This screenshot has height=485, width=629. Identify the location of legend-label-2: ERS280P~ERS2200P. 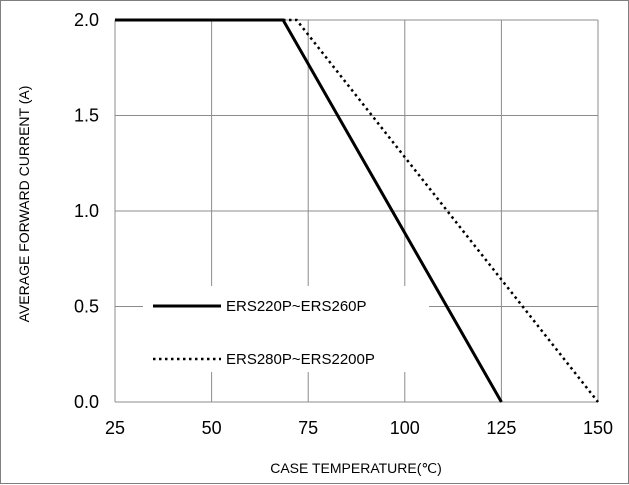
(300, 359).